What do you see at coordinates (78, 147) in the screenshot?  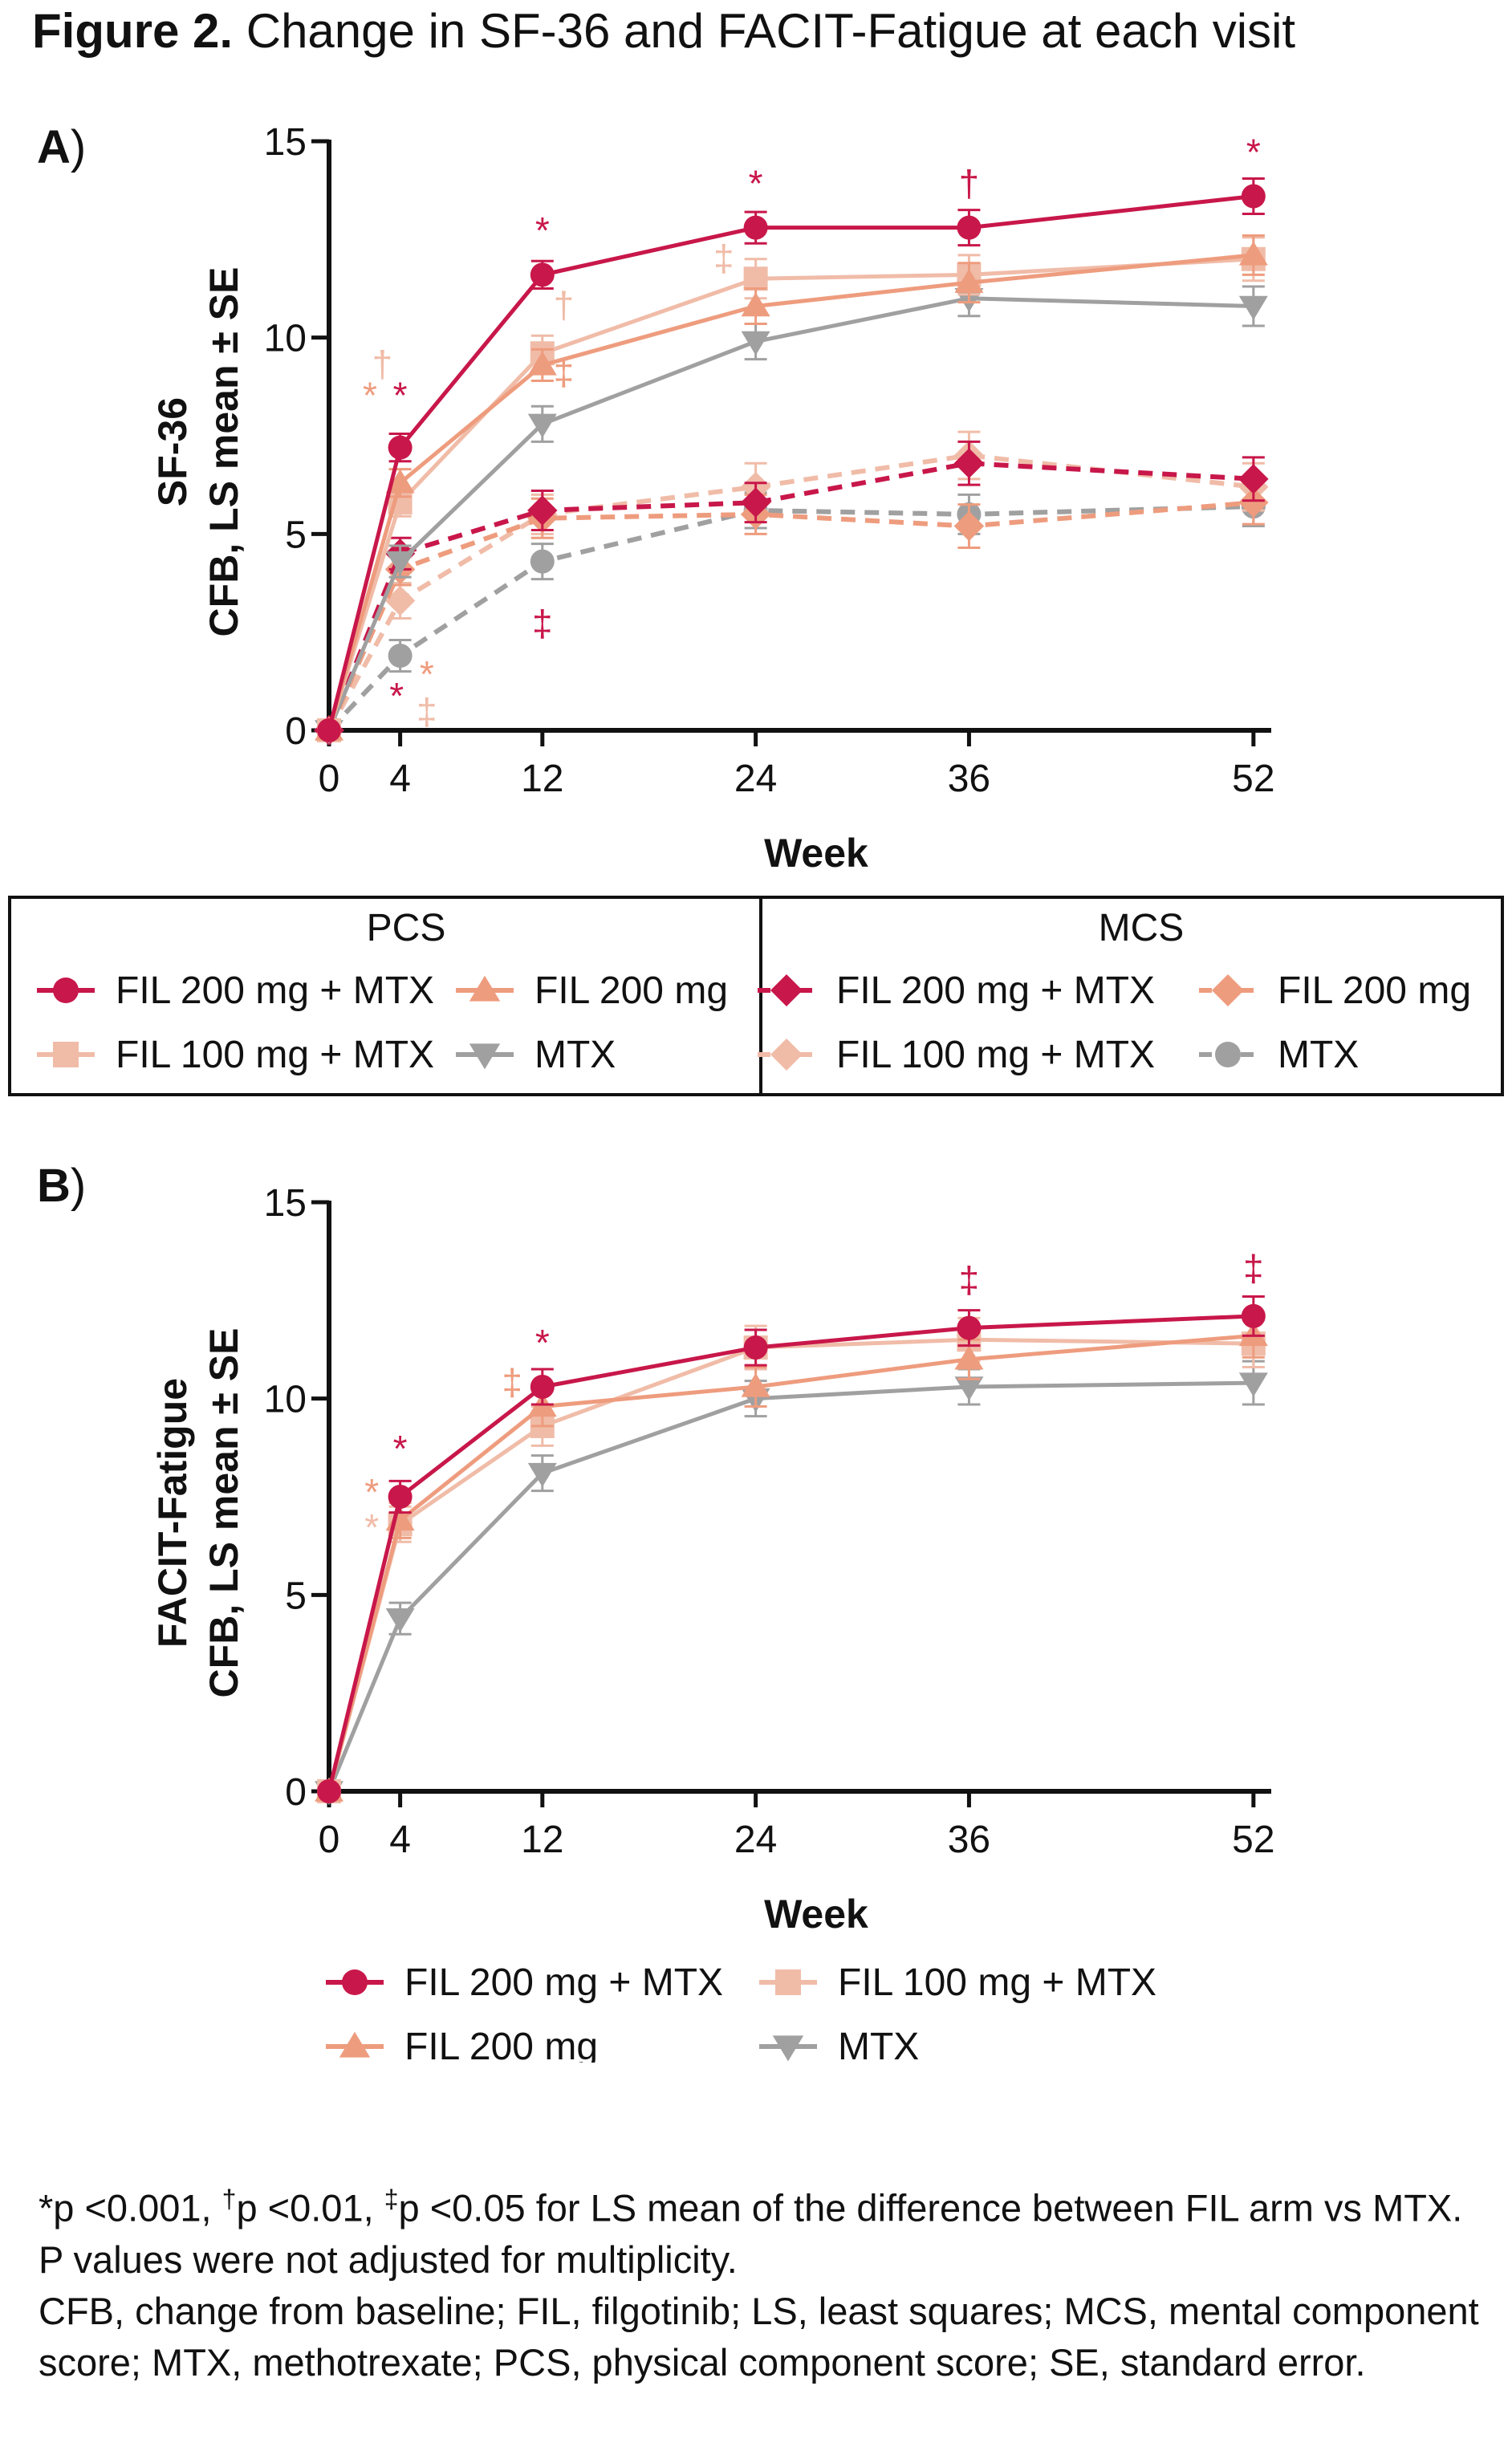 I see `panel-a-paren: )` at bounding box center [78, 147].